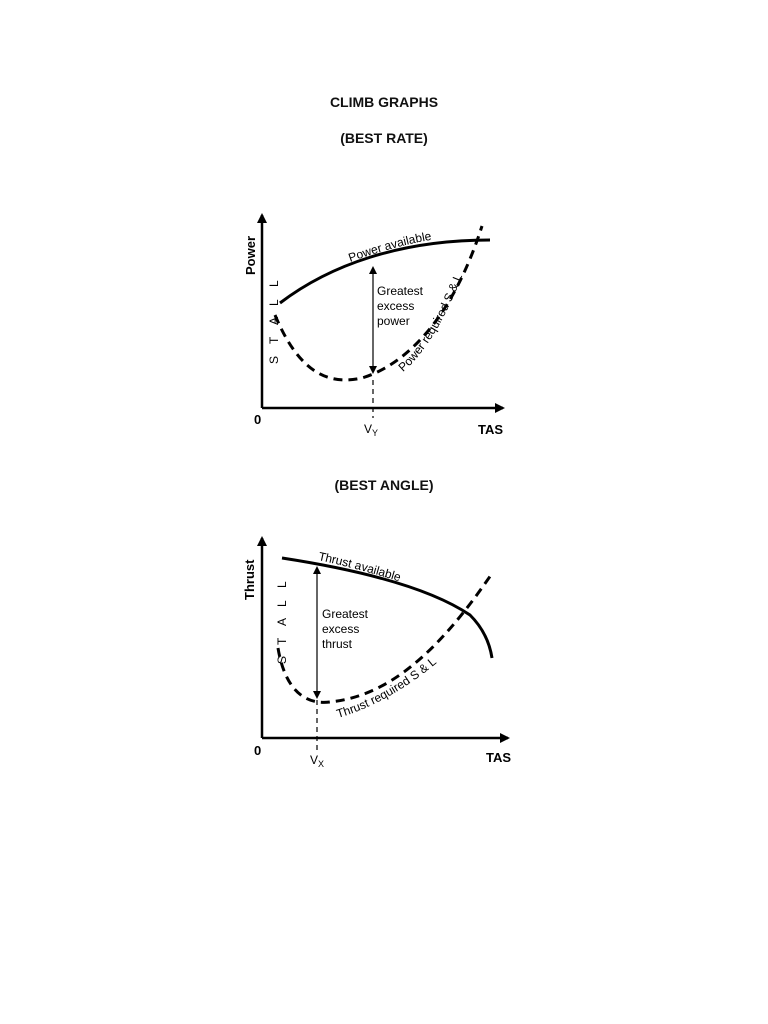 The image size is (768, 1024). What do you see at coordinates (393, 321) in the screenshot?
I see `excess-line-3: power` at bounding box center [393, 321].